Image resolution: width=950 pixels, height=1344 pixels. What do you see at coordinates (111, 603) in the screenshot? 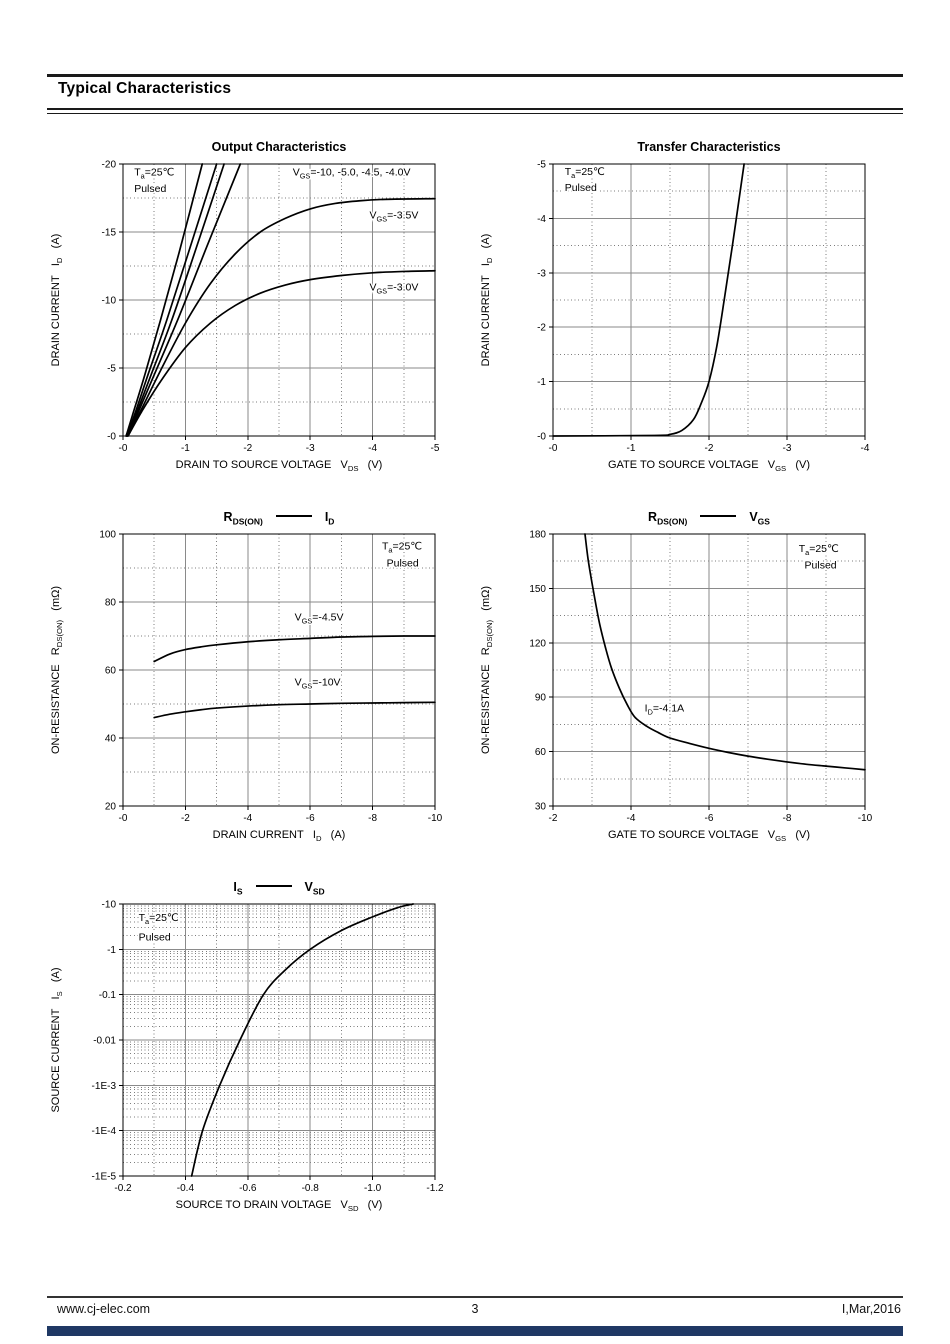
I see `svg-text: 80` at bounding box center [111, 603].